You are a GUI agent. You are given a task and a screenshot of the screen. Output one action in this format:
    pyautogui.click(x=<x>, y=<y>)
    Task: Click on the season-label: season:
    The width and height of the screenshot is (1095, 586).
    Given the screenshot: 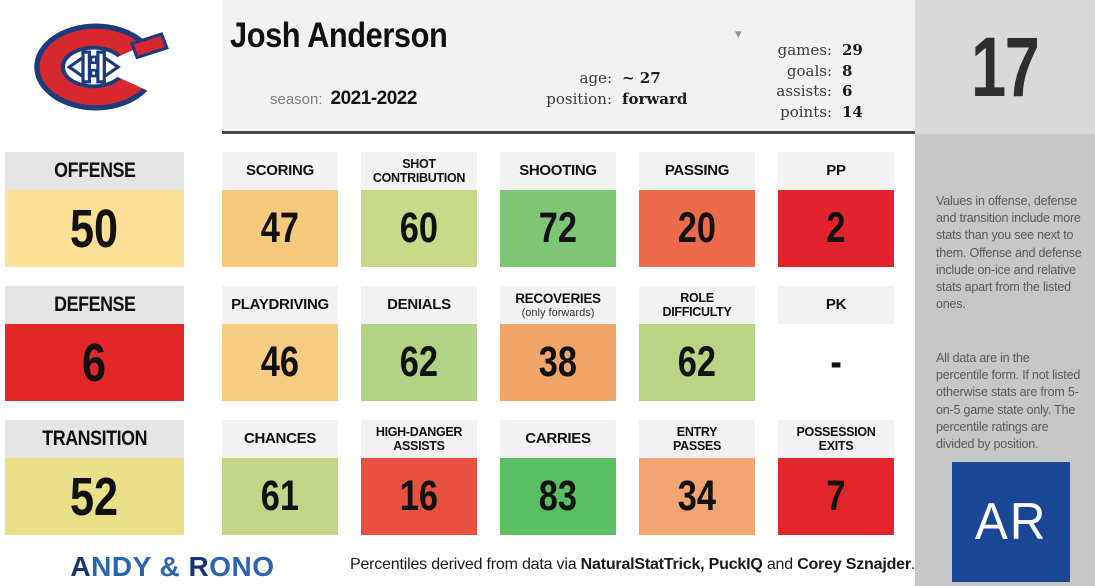 What is the action you would take?
    pyautogui.click(x=296, y=99)
    